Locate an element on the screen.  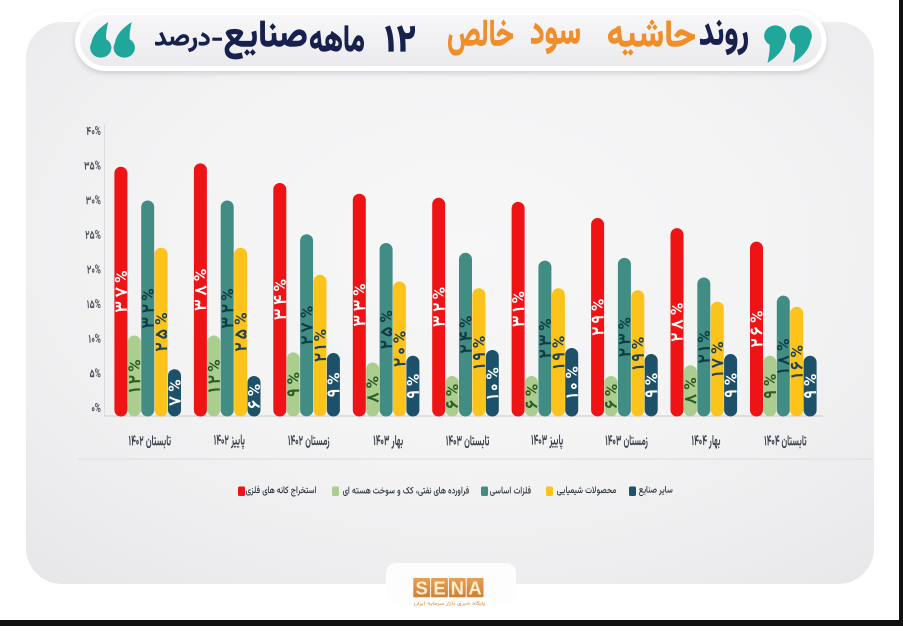
svg-text: A is located at coordinates (474, 588).